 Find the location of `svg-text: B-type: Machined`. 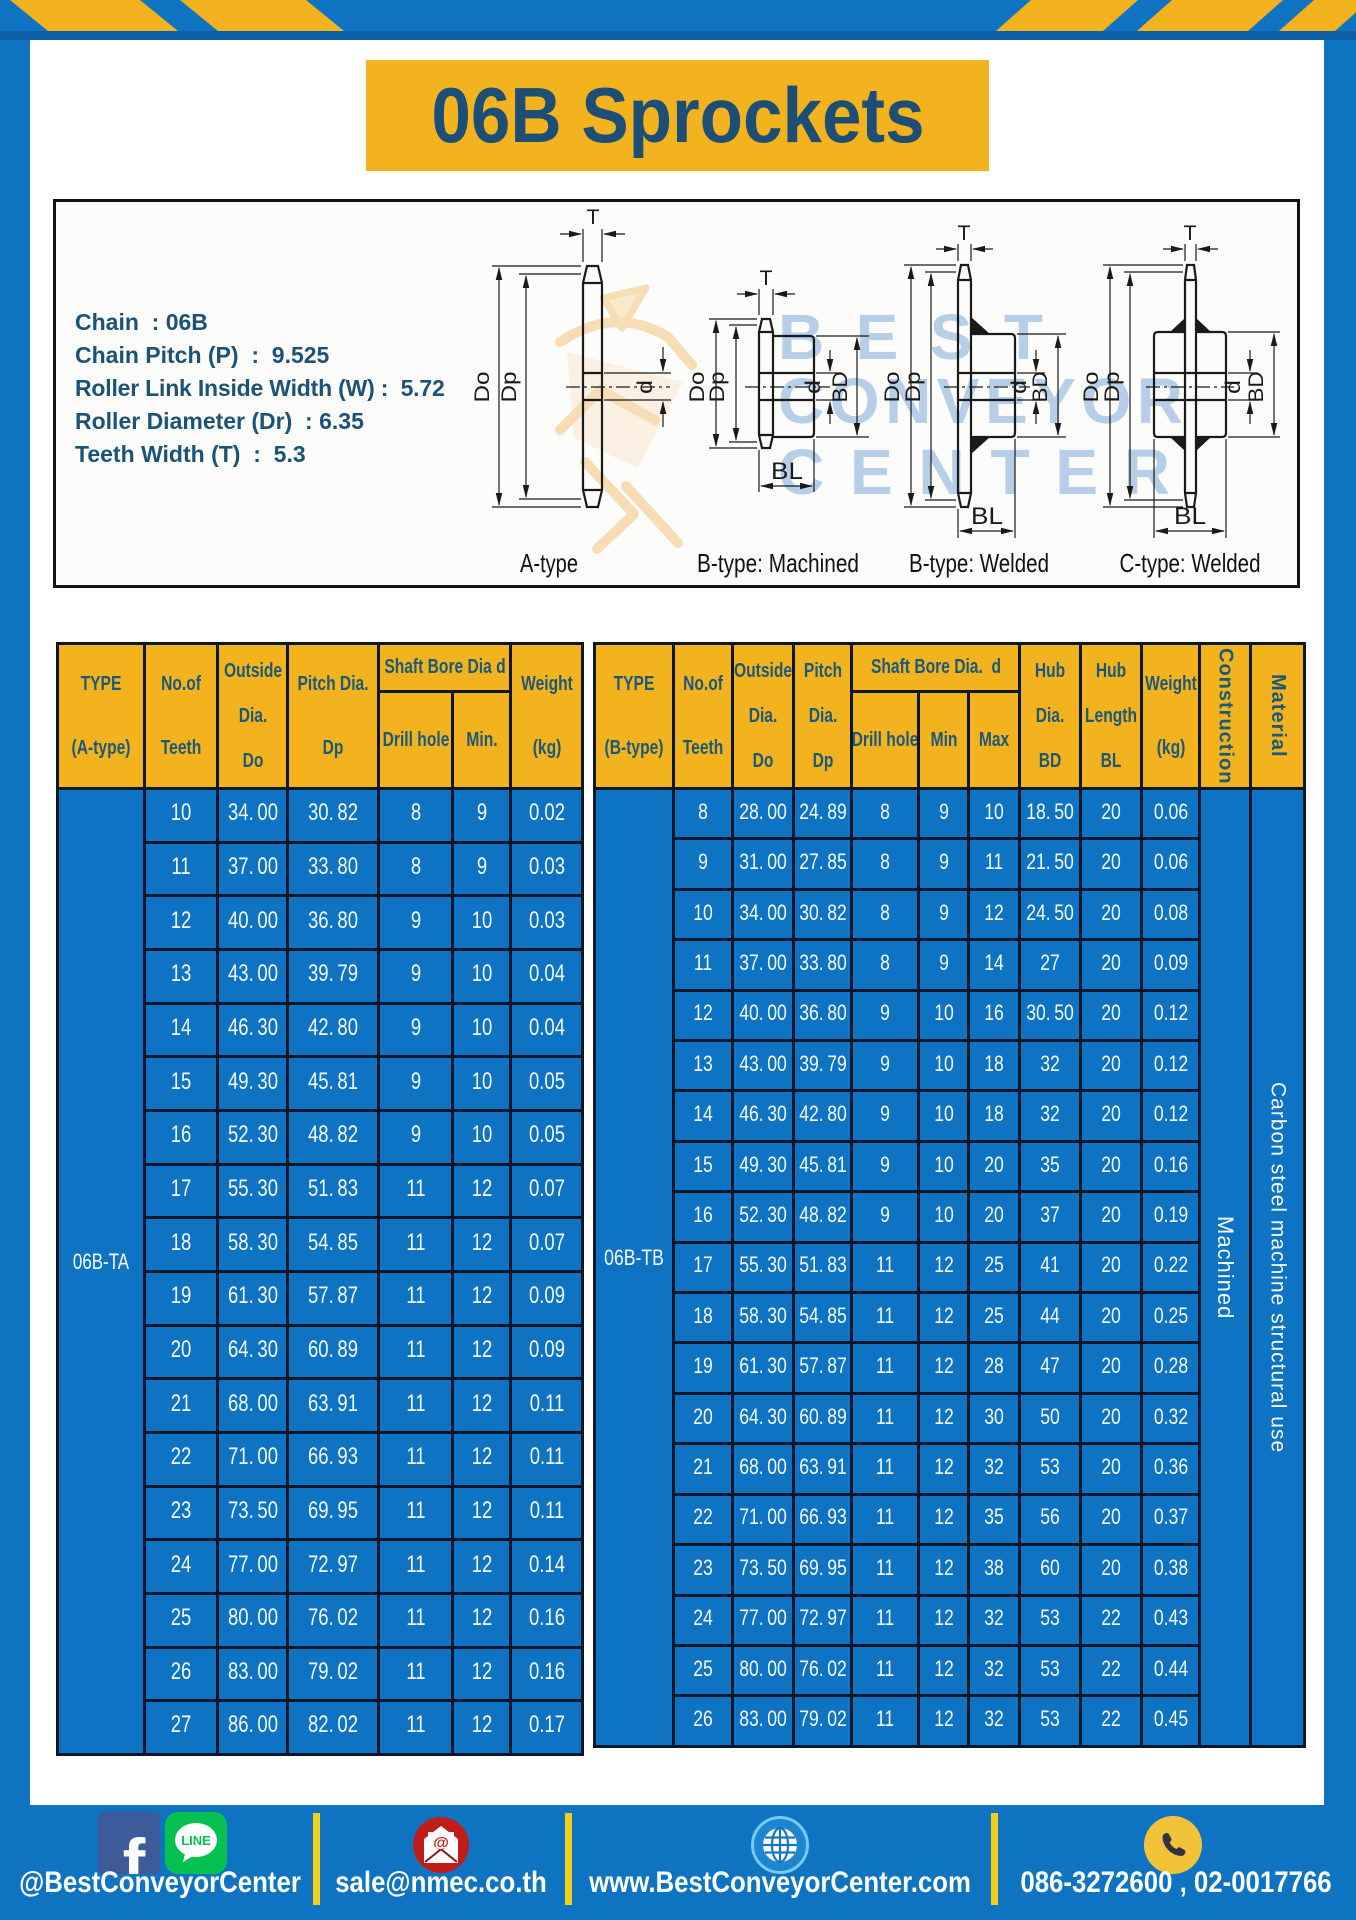

svg-text: B-type: Machined is located at coordinates (778, 563).